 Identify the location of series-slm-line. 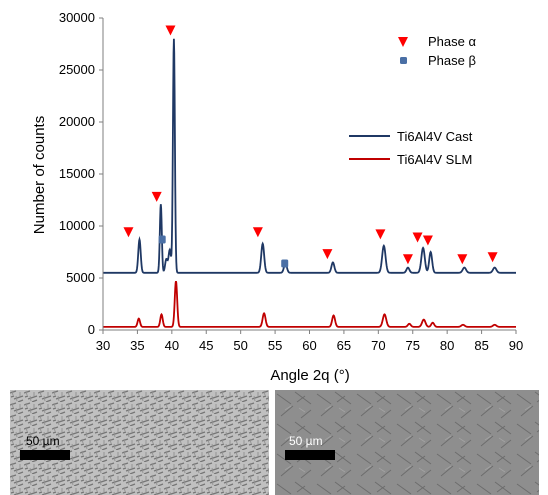
(309, 304).